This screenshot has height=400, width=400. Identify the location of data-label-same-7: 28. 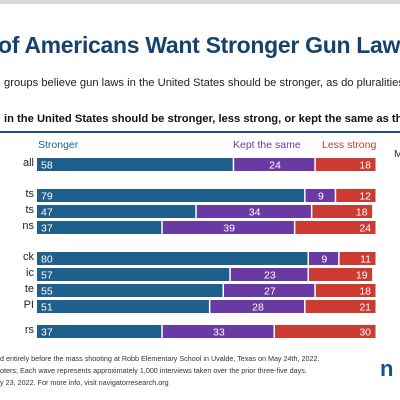
(258, 308).